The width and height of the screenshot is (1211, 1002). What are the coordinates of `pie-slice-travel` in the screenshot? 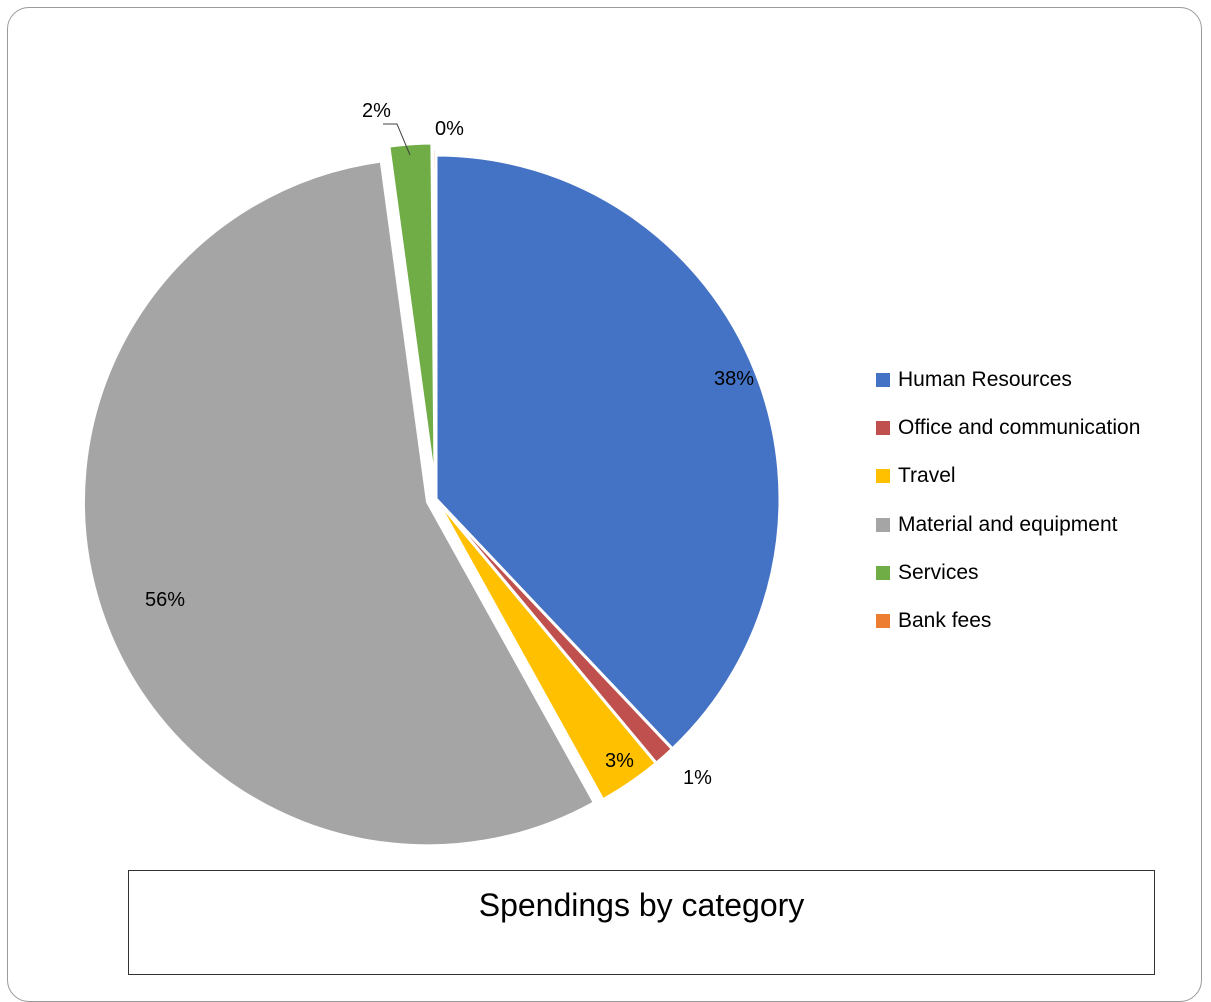 It's located at (546, 649).